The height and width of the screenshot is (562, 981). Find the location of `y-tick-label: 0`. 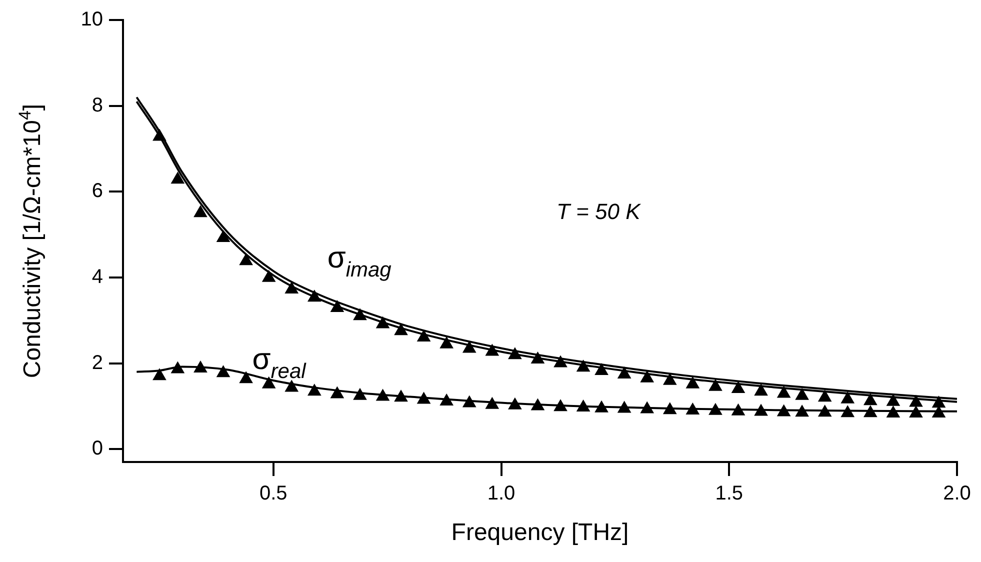

y-tick-label: 0 is located at coordinates (97, 449).